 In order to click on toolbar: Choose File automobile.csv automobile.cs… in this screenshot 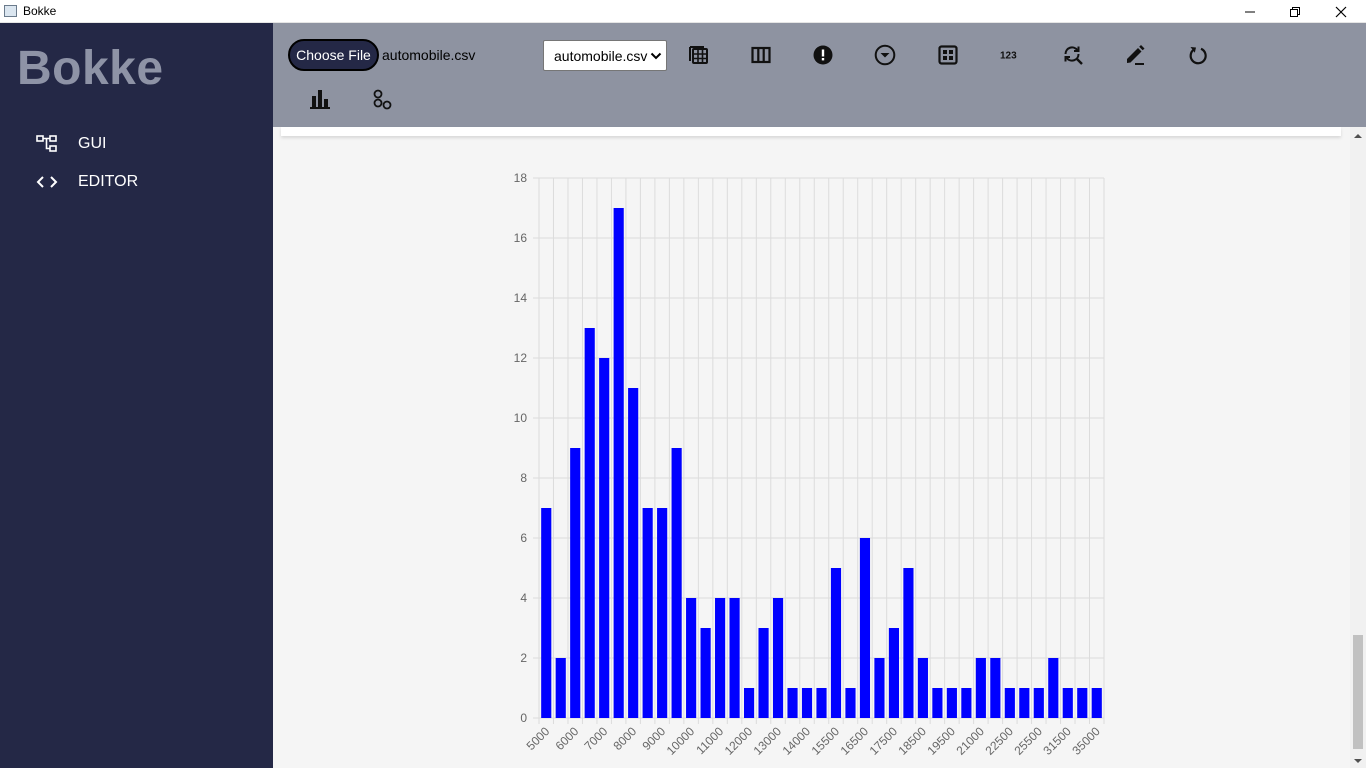, I will do `click(819, 75)`.